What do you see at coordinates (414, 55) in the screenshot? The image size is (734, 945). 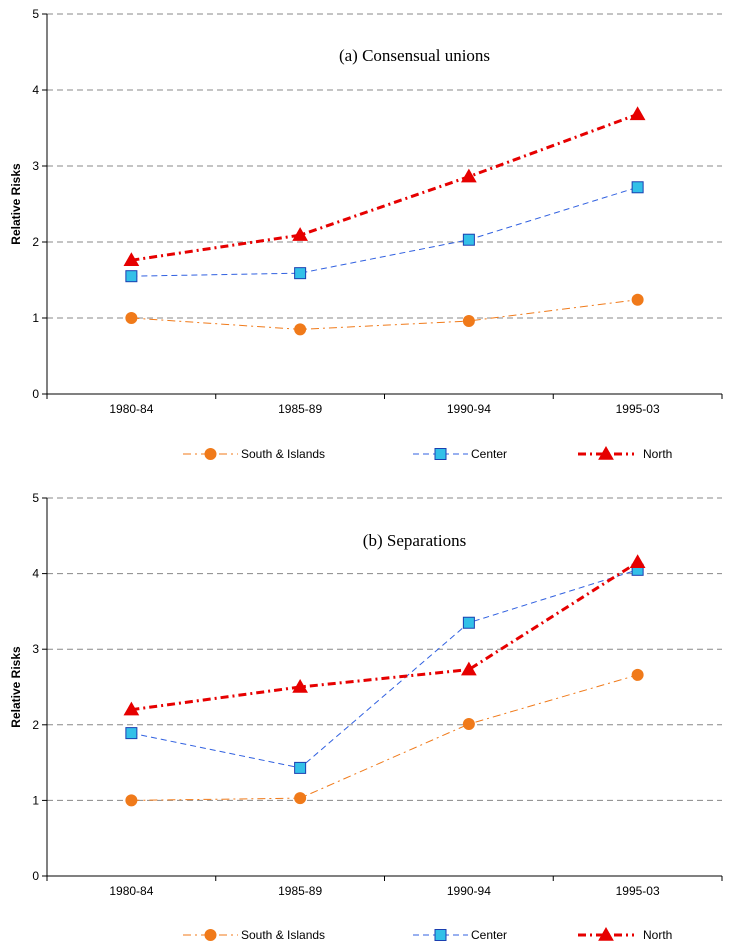 I see `chart-title: (a) Consensual unions` at bounding box center [414, 55].